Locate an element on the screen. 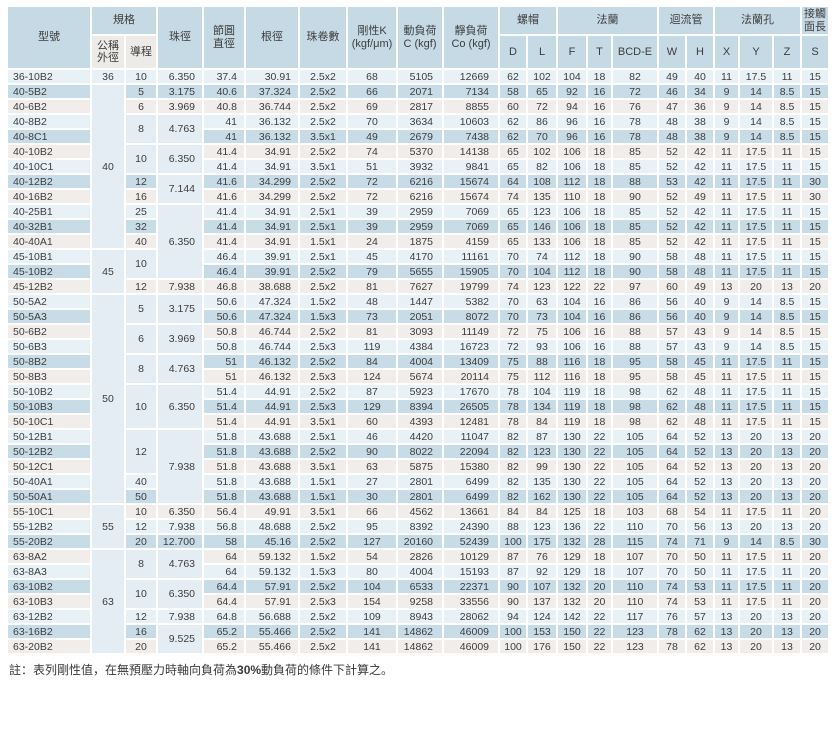  cell-l: 123 is located at coordinates (542, 287).